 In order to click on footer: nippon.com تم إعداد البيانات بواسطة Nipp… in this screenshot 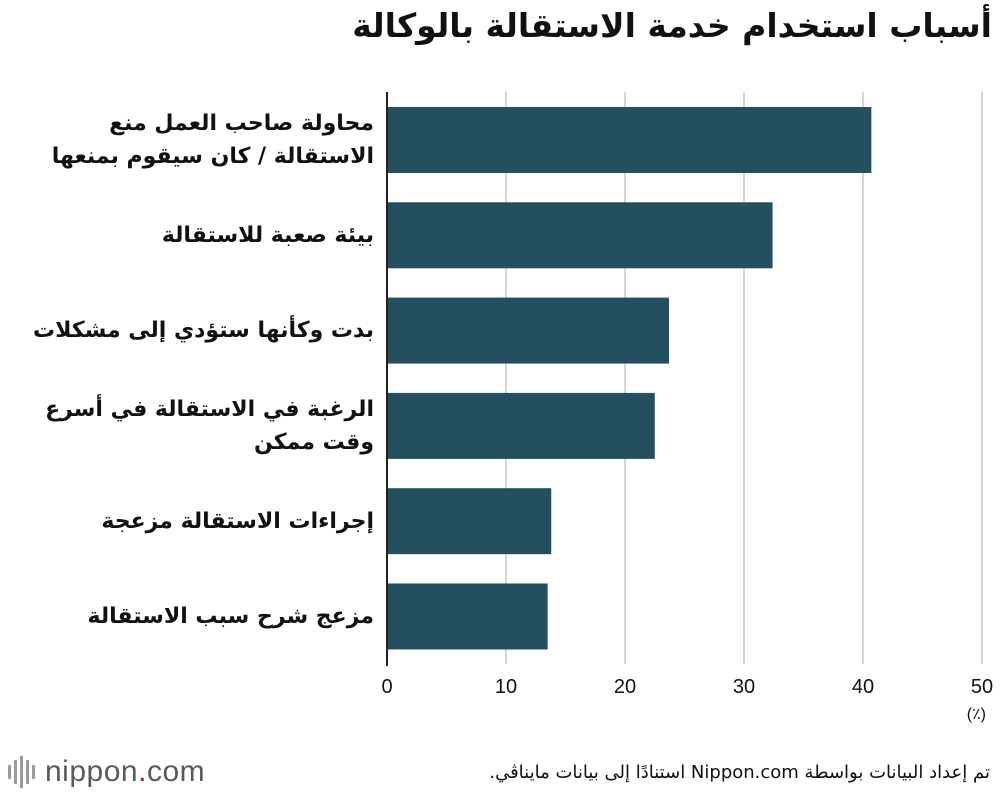, I will do `click(500, 772)`.